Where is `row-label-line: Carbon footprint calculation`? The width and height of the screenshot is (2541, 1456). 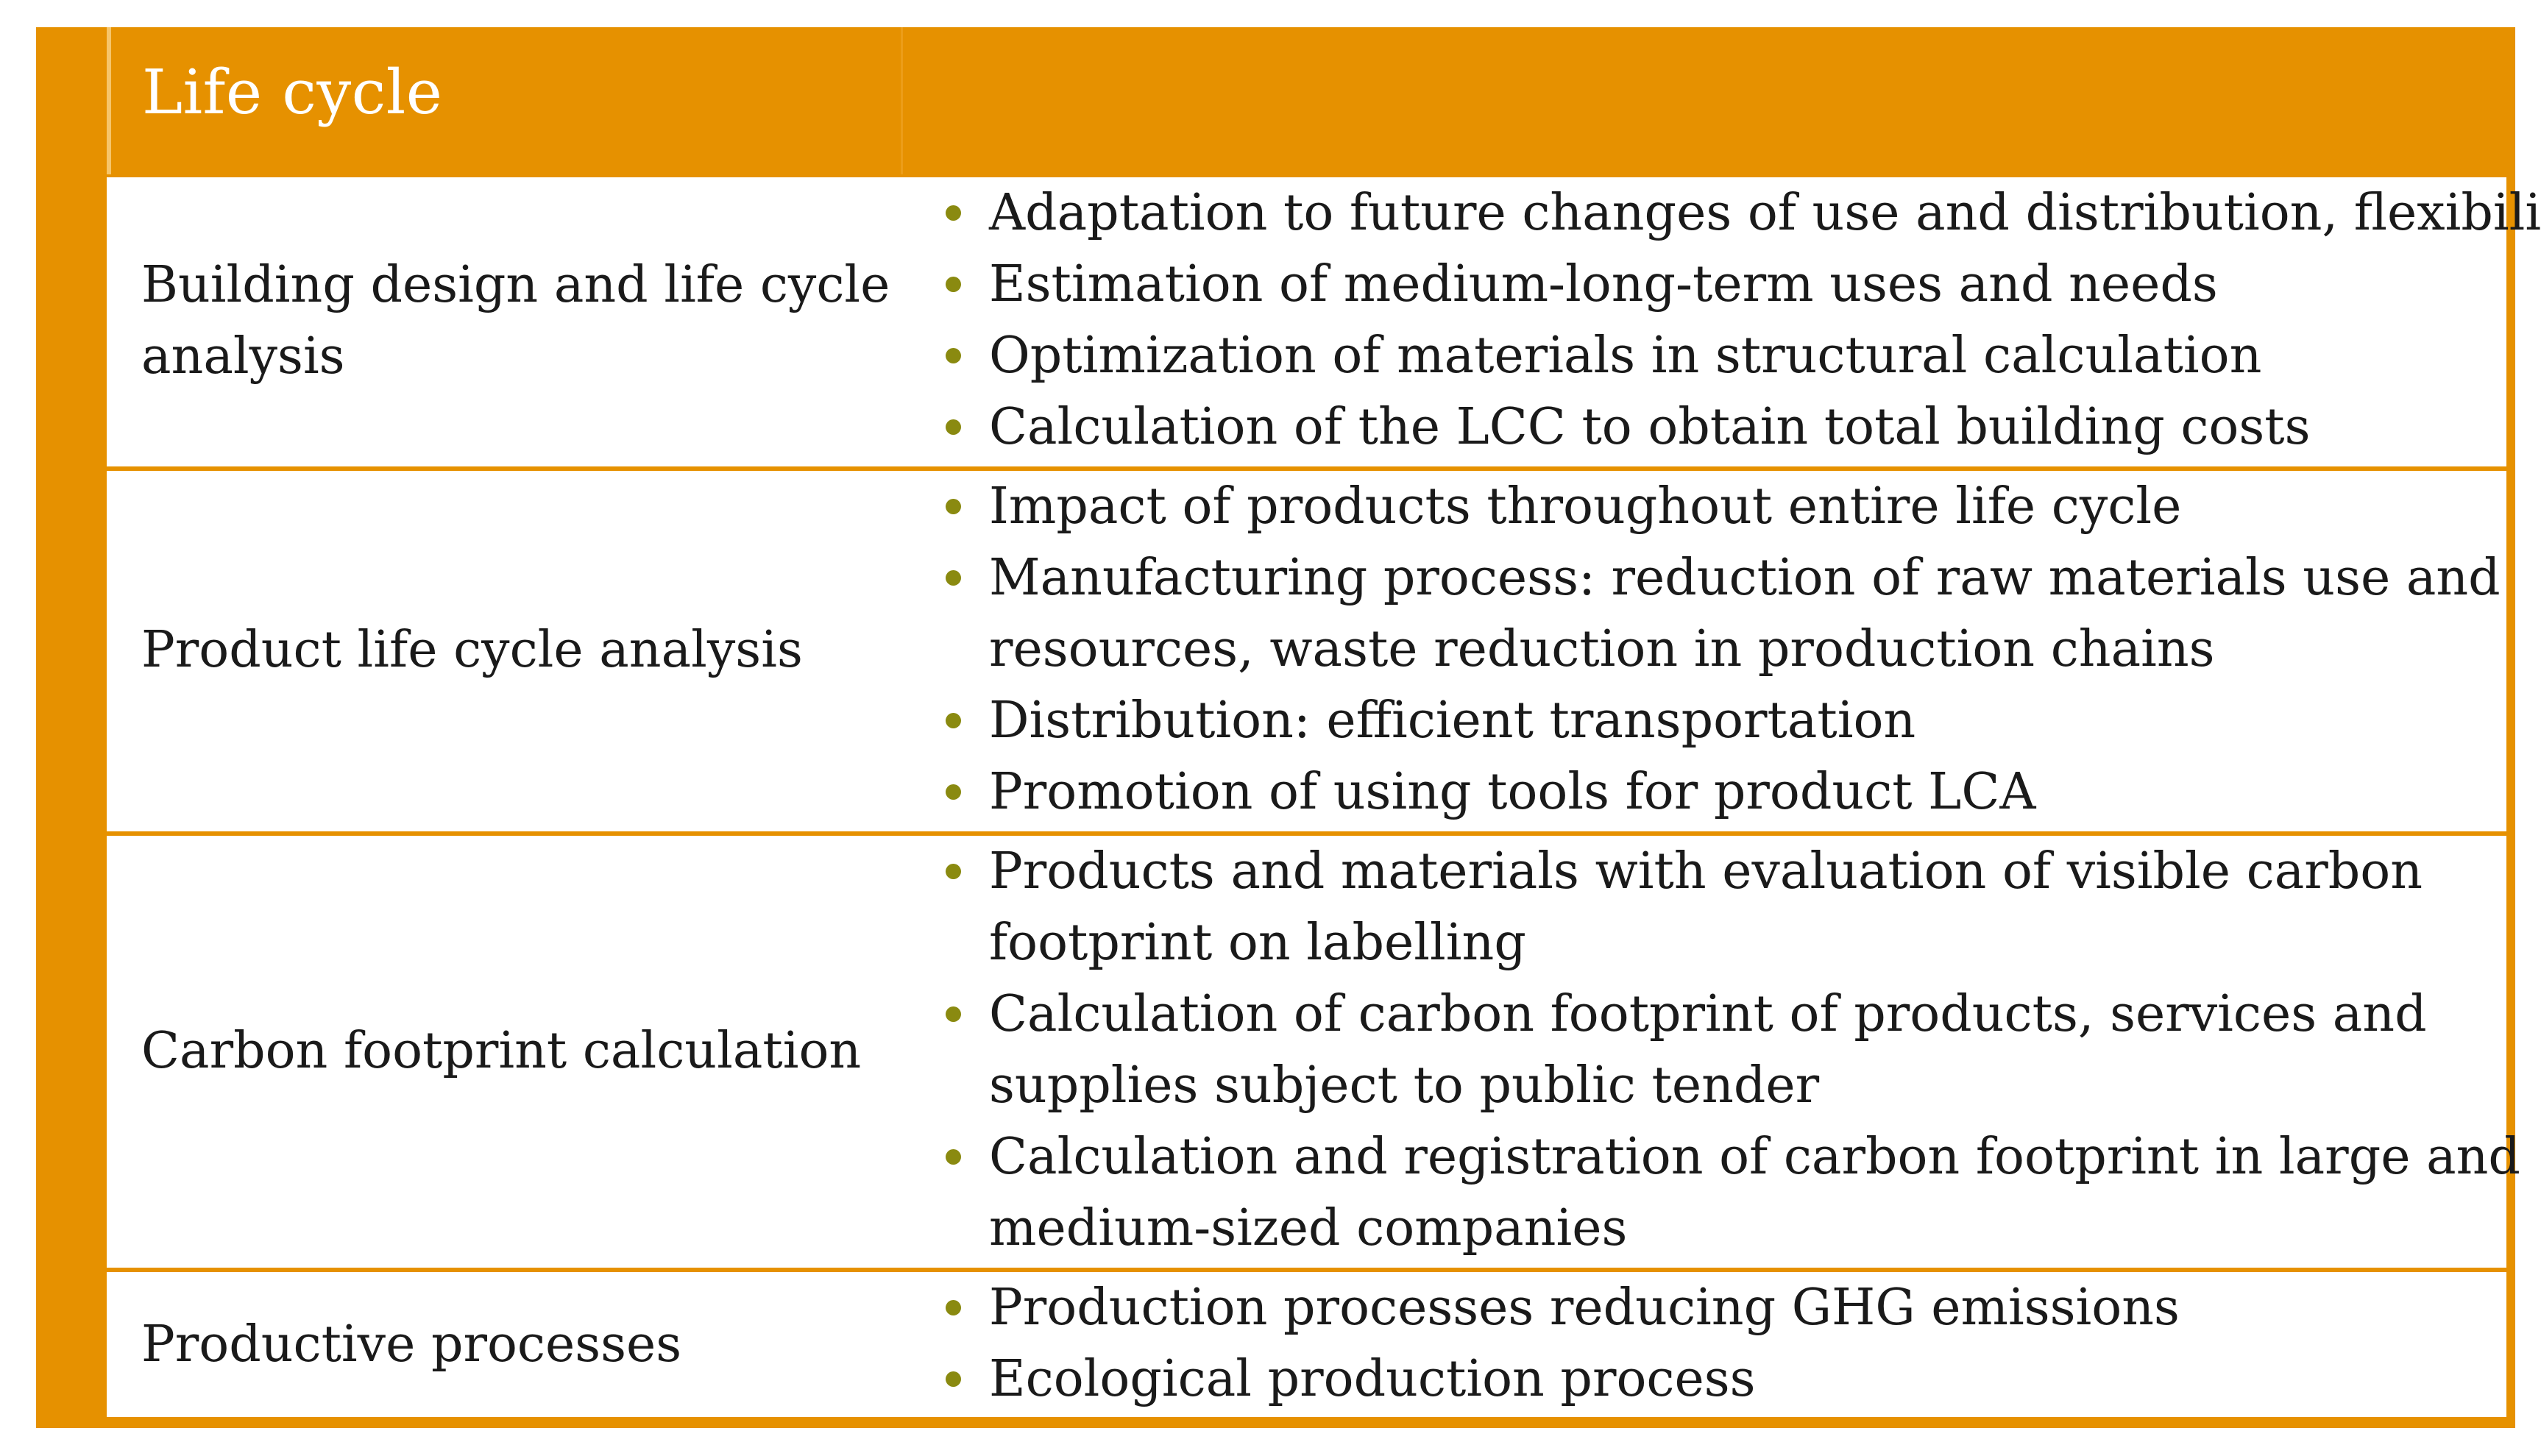 row-label-line: Carbon footprint calculation is located at coordinates (501, 1051).